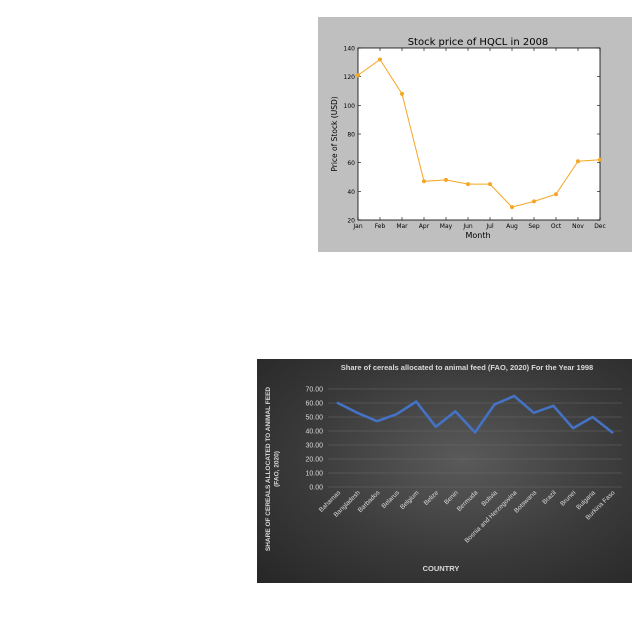  I want to click on y-tick-label: 40, so click(351, 192).